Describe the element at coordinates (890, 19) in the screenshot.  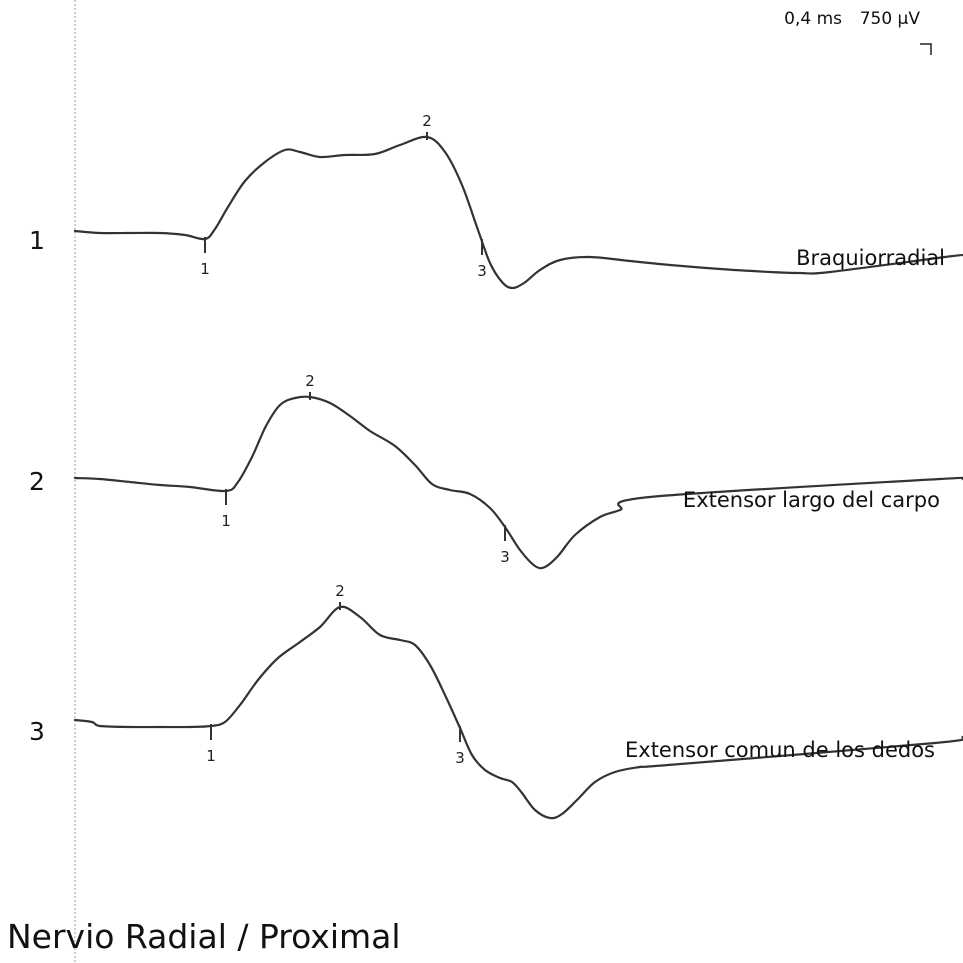
I see `amplitude-scale-label: 750 µV` at that location.